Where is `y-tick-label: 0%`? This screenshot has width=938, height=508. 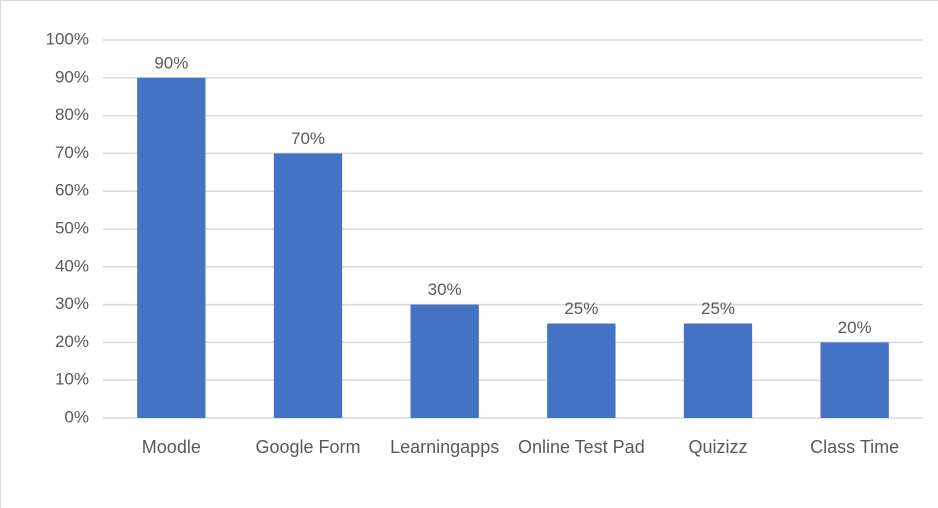 y-tick-label: 0% is located at coordinates (76, 416).